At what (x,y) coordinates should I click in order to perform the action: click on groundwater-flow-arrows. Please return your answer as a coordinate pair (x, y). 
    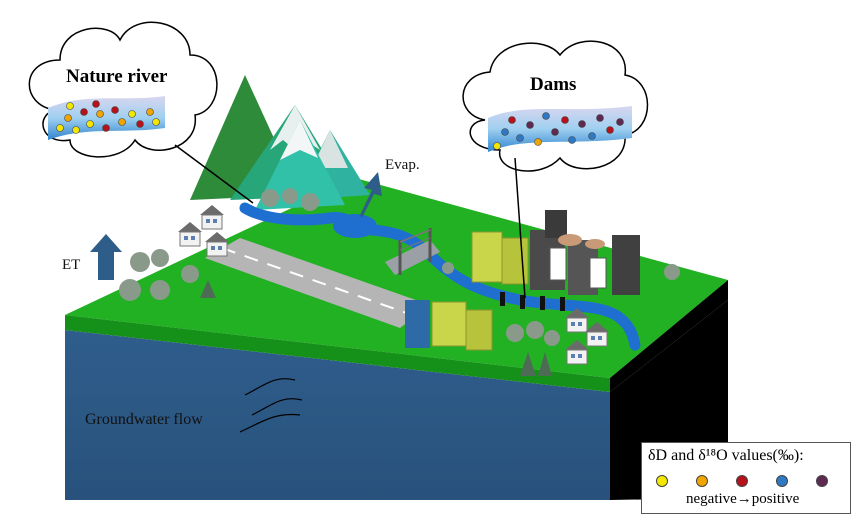
    Looking at the image, I should click on (271, 405).